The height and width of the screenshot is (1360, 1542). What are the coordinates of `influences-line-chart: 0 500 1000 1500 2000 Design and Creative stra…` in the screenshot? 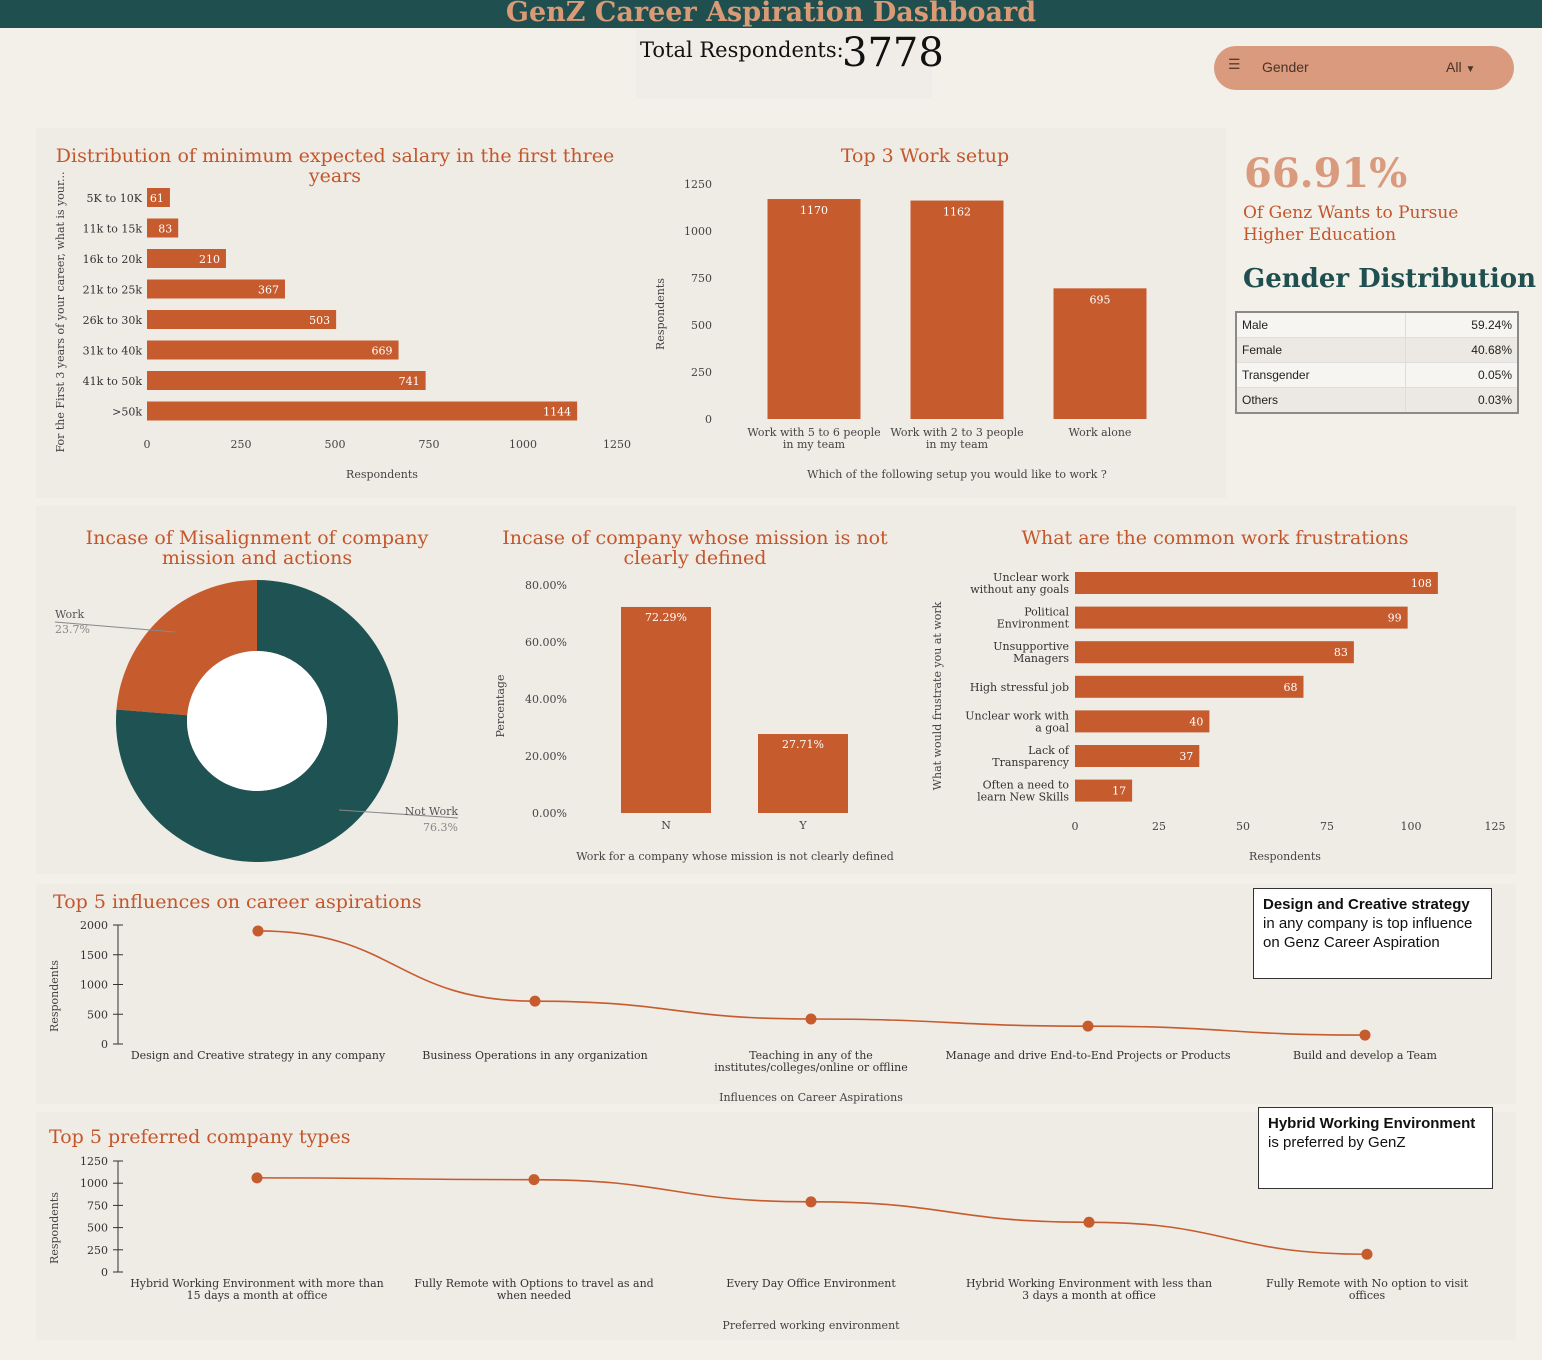 It's located at (743, 1011).